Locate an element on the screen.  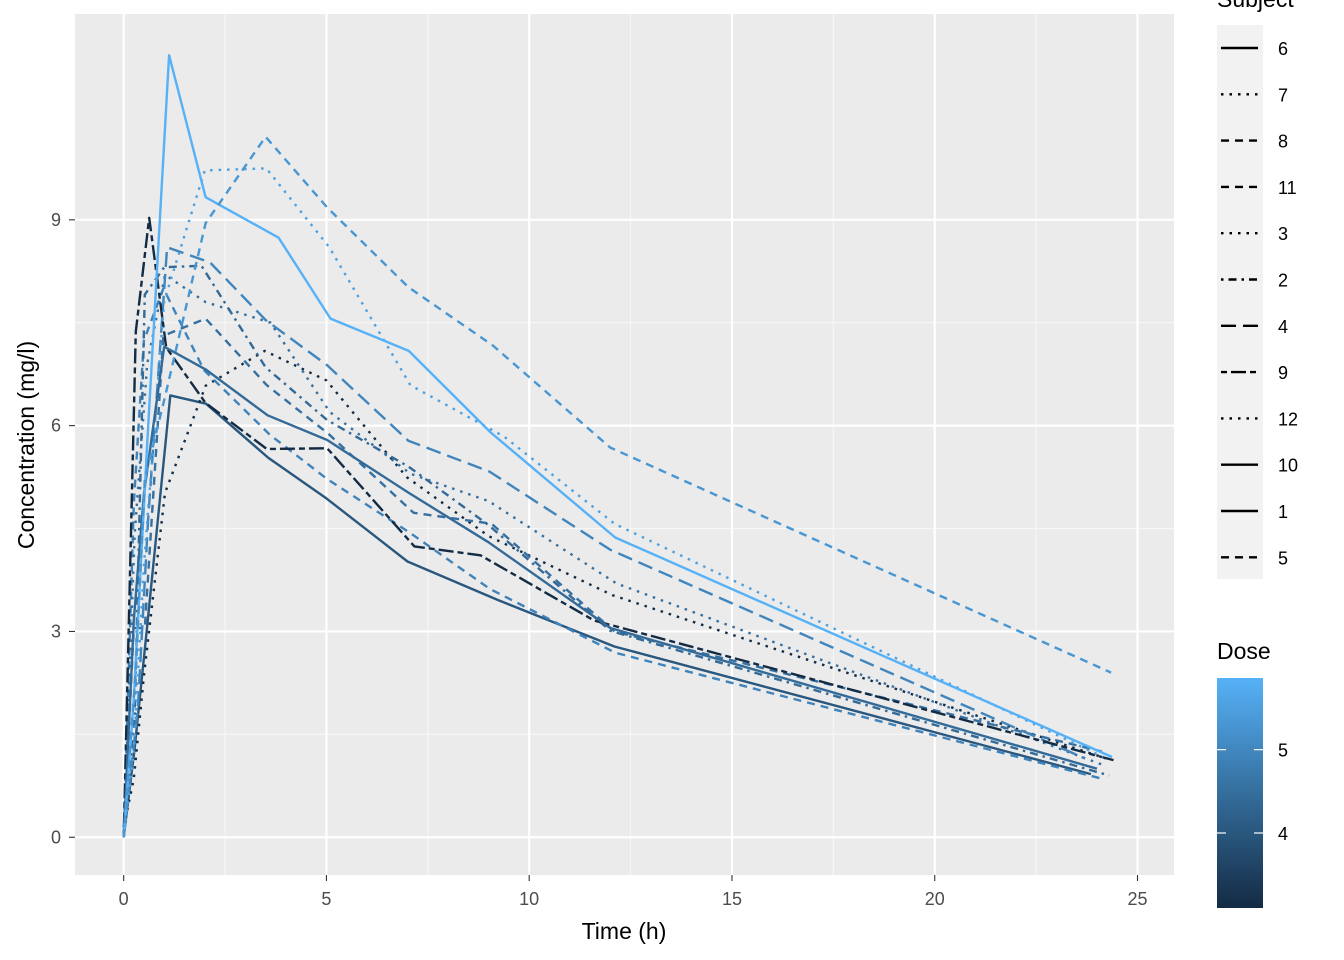
legend-label-subject-4: 4 is located at coordinates (1283, 327).